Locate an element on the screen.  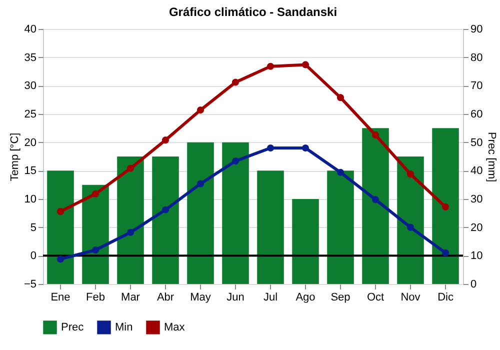
y2-tick-label: 70 is located at coordinates (476, 86).